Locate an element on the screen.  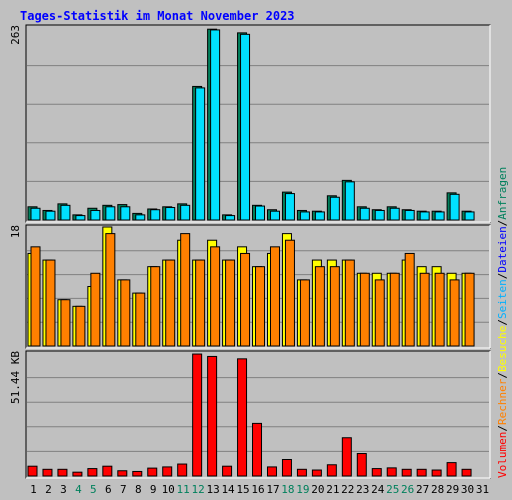
legend-item: Dateien is located at coordinates (502, 249).